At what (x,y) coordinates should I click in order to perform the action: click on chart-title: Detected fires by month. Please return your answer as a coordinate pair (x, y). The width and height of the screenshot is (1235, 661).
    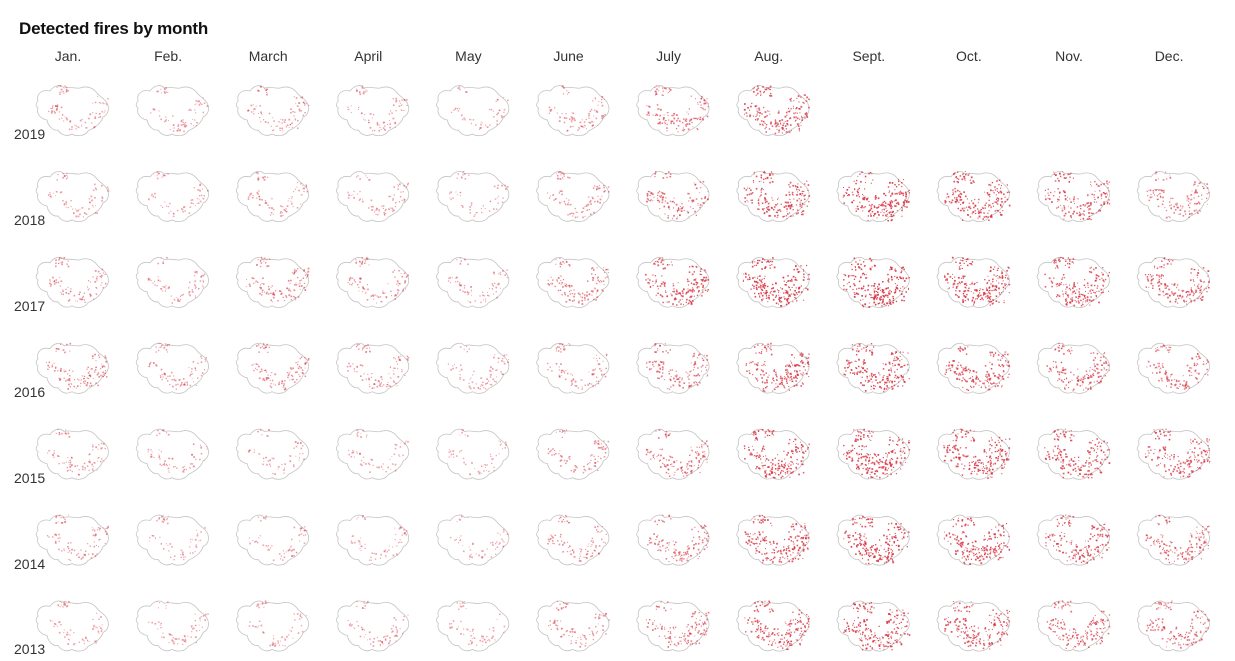
    Looking at the image, I should click on (114, 28).